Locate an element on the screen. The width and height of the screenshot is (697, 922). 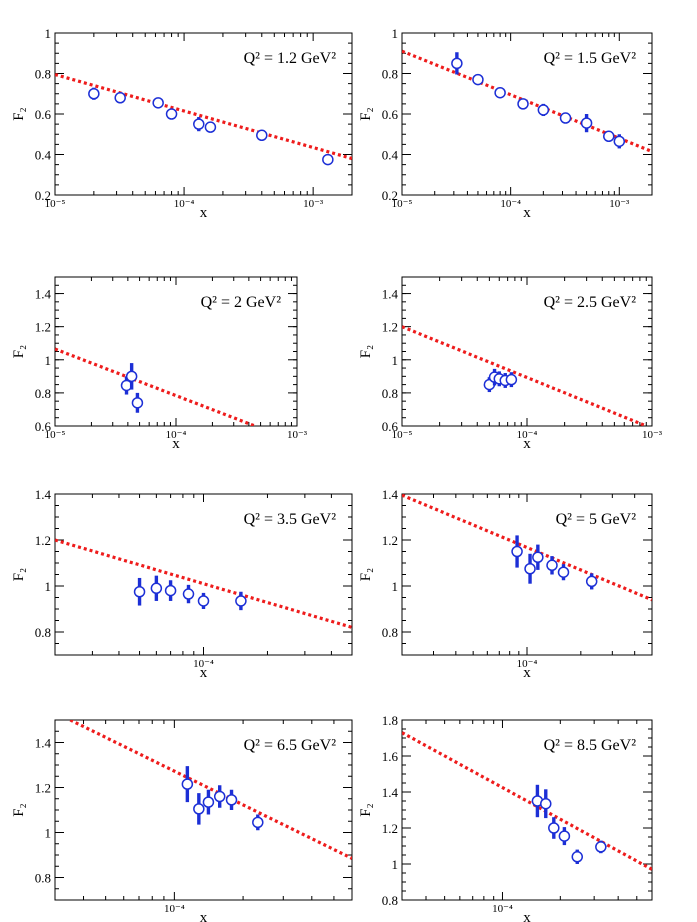
panel-title: Q² = 2 GeV² is located at coordinates (241, 302).